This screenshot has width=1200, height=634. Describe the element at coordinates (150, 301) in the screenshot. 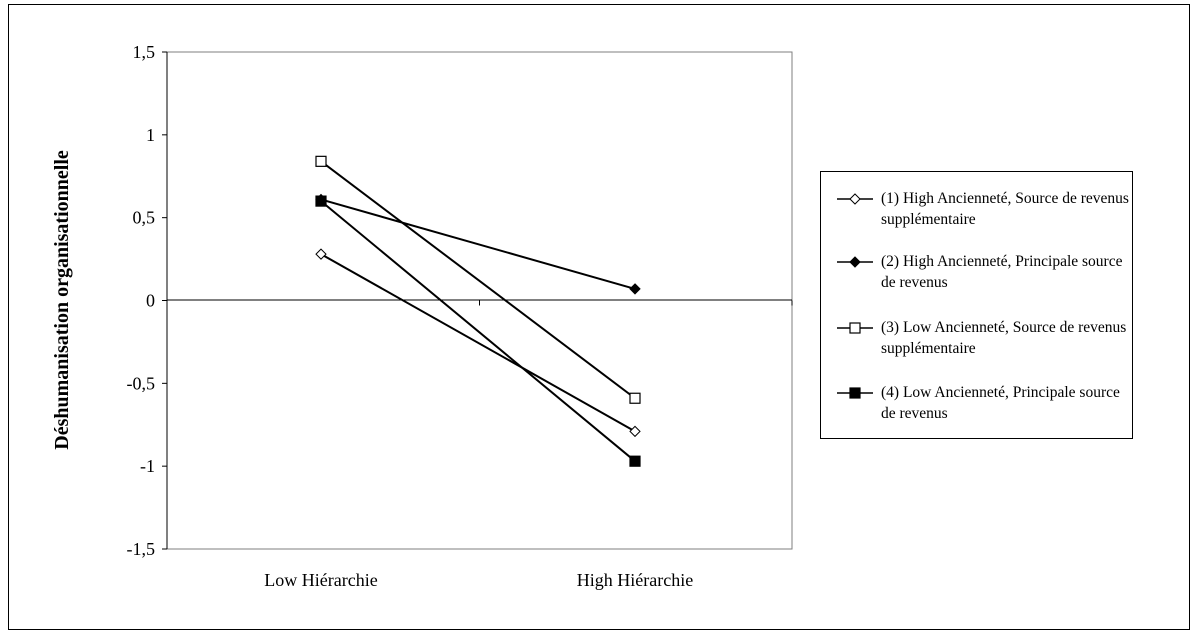

I see `y-tick-label: 0` at that location.